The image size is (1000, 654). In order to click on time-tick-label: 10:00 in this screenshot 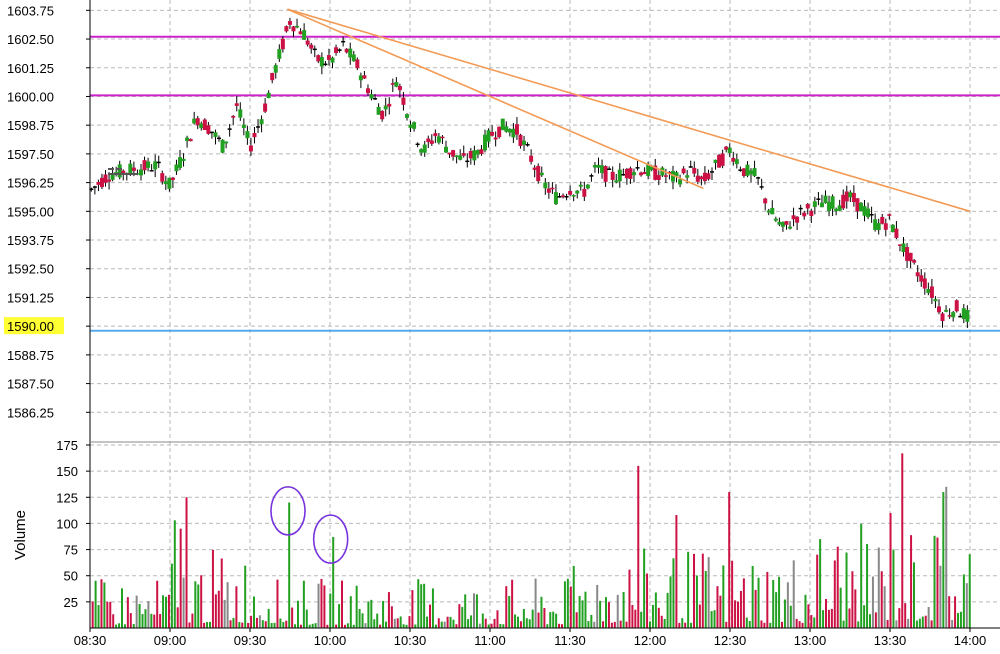, I will do `click(330, 640)`.